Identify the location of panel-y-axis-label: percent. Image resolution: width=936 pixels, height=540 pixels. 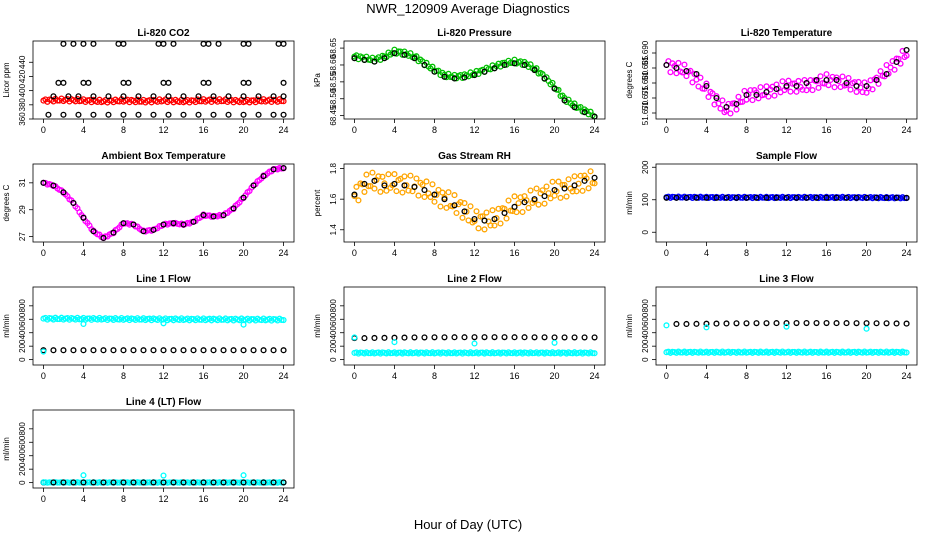
(317, 202).